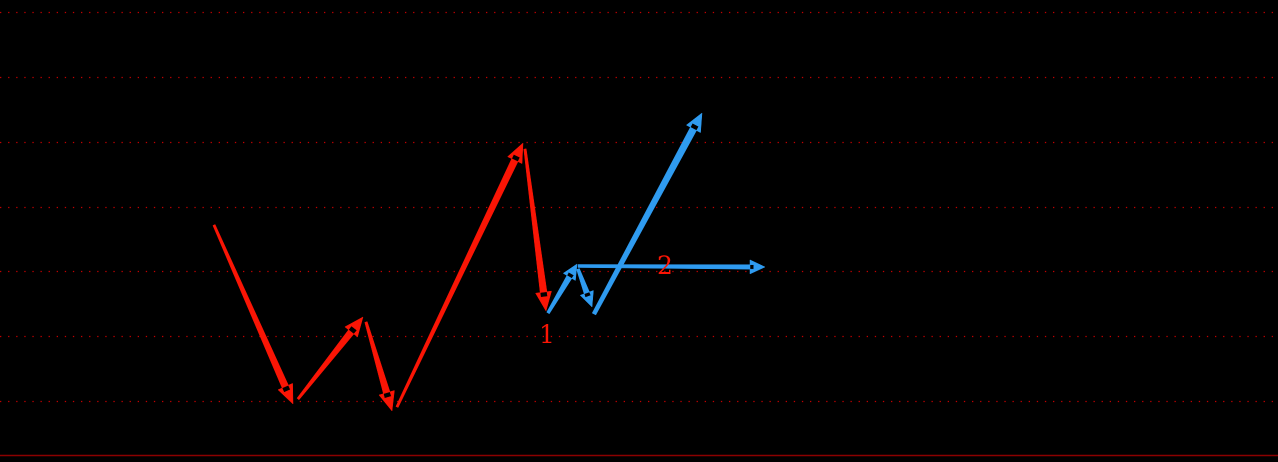 This screenshot has height=462, width=1278. I want to click on blue-horizontal-arrow-segment, so click(671, 267).